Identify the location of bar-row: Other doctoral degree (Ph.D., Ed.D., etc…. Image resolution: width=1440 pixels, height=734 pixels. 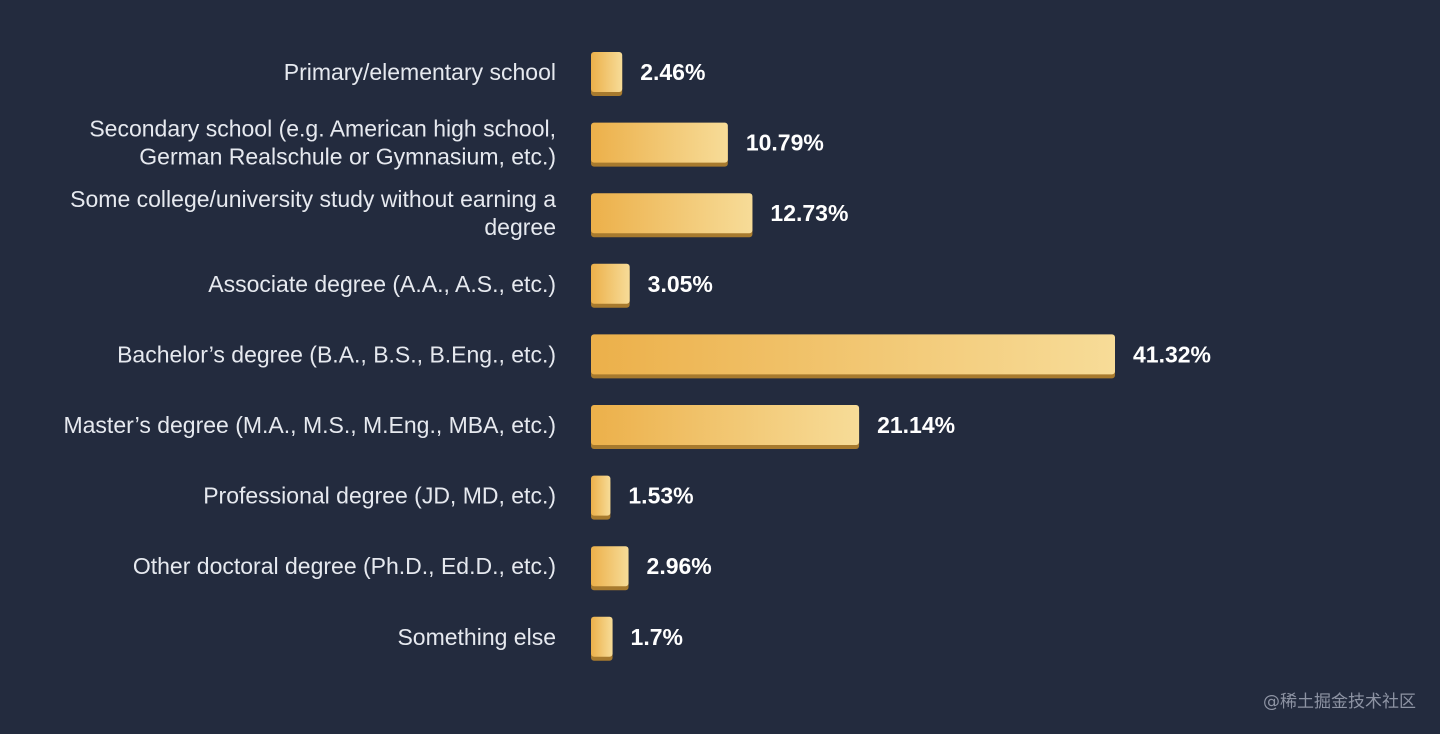
(422, 568).